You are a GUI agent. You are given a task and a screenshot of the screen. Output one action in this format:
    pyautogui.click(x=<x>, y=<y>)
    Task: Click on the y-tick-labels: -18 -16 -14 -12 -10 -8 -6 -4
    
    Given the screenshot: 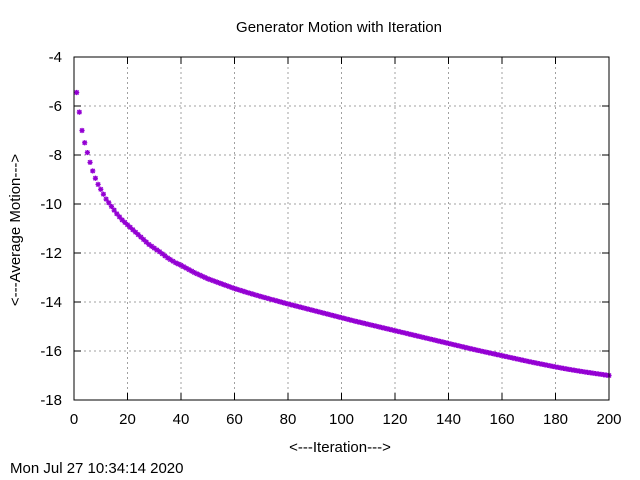 What is the action you would take?
    pyautogui.click(x=51, y=229)
    